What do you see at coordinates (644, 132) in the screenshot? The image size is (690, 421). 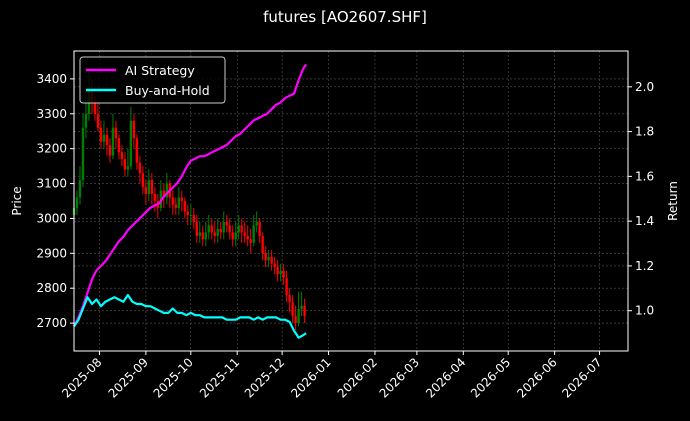 I see `y-tick-label-right: 1.8` at bounding box center [644, 132].